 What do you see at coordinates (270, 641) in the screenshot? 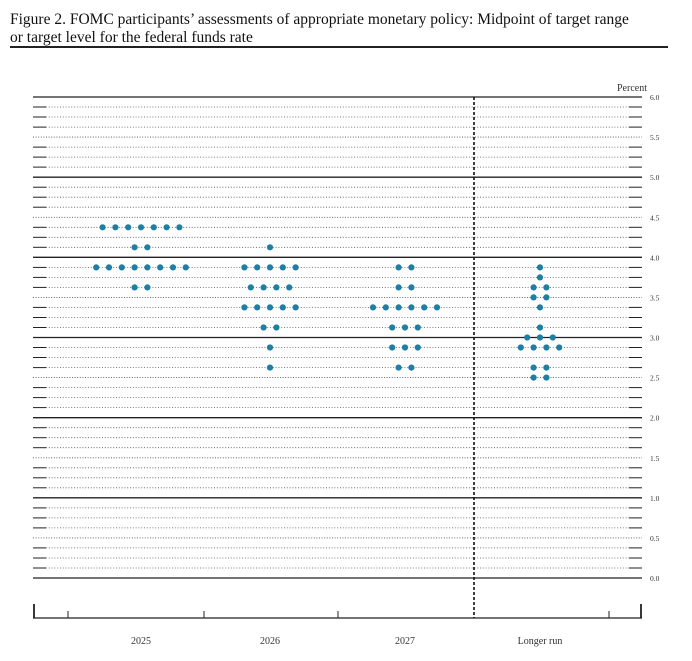
I see `x-tick-label: 2026` at bounding box center [270, 641].